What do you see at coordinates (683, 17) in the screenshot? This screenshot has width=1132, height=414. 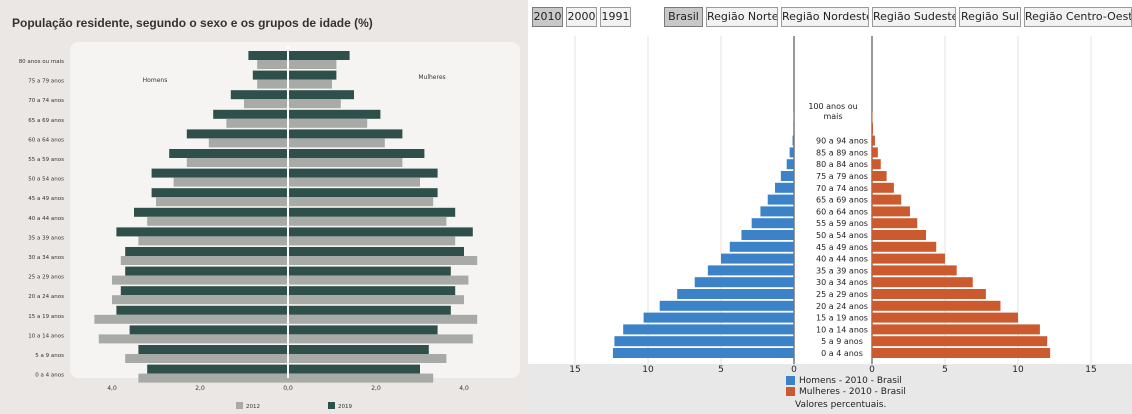 I see `region-button-brasil: Brasil` at bounding box center [683, 17].